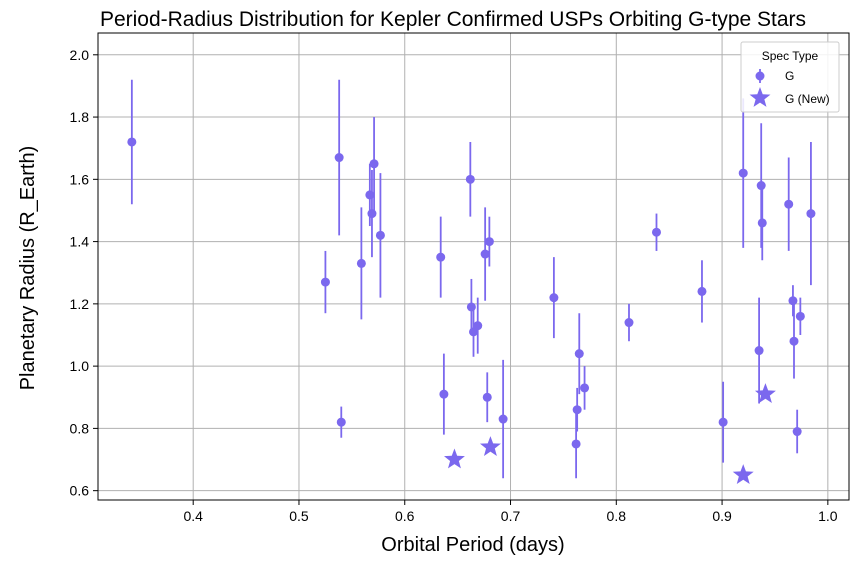 The width and height of the screenshot is (860, 565). What do you see at coordinates (807, 99) in the screenshot?
I see `legend-label-g-new: G (New)` at bounding box center [807, 99].